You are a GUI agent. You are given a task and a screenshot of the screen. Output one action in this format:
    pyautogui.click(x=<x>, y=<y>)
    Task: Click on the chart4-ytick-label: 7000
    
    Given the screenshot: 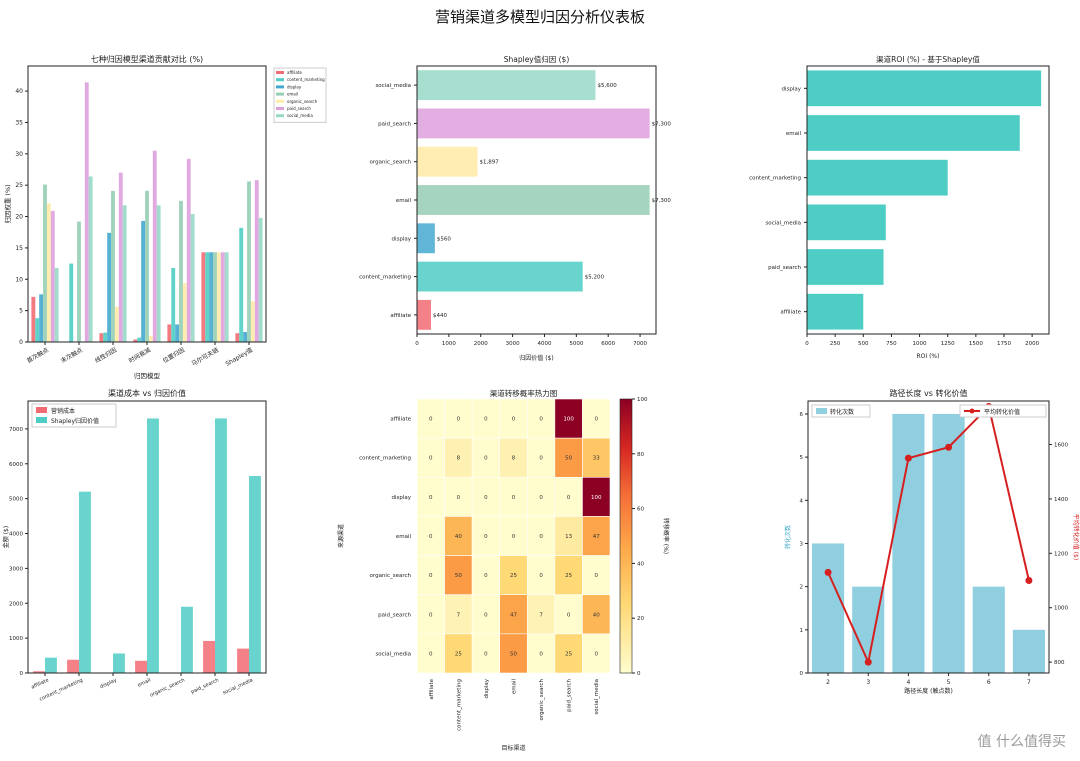 What is the action you would take?
    pyautogui.click(x=16, y=430)
    